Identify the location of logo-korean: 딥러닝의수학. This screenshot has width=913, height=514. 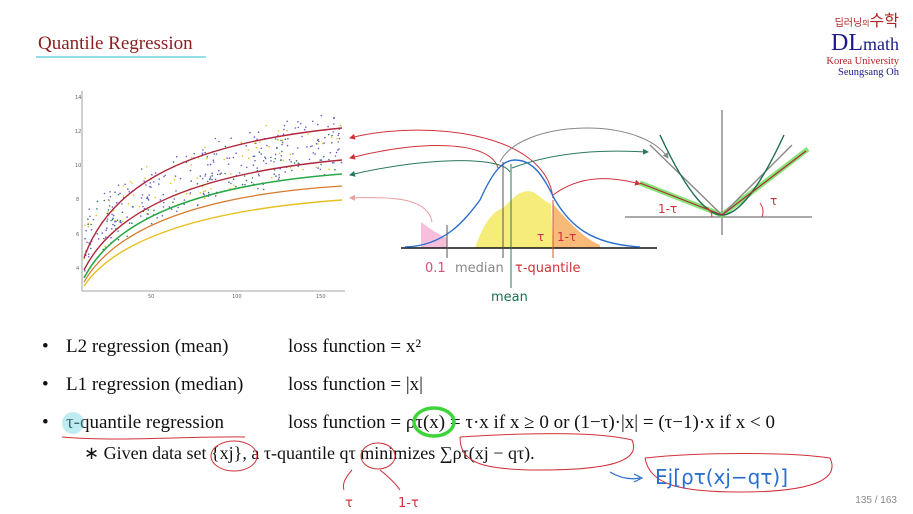
(866, 21).